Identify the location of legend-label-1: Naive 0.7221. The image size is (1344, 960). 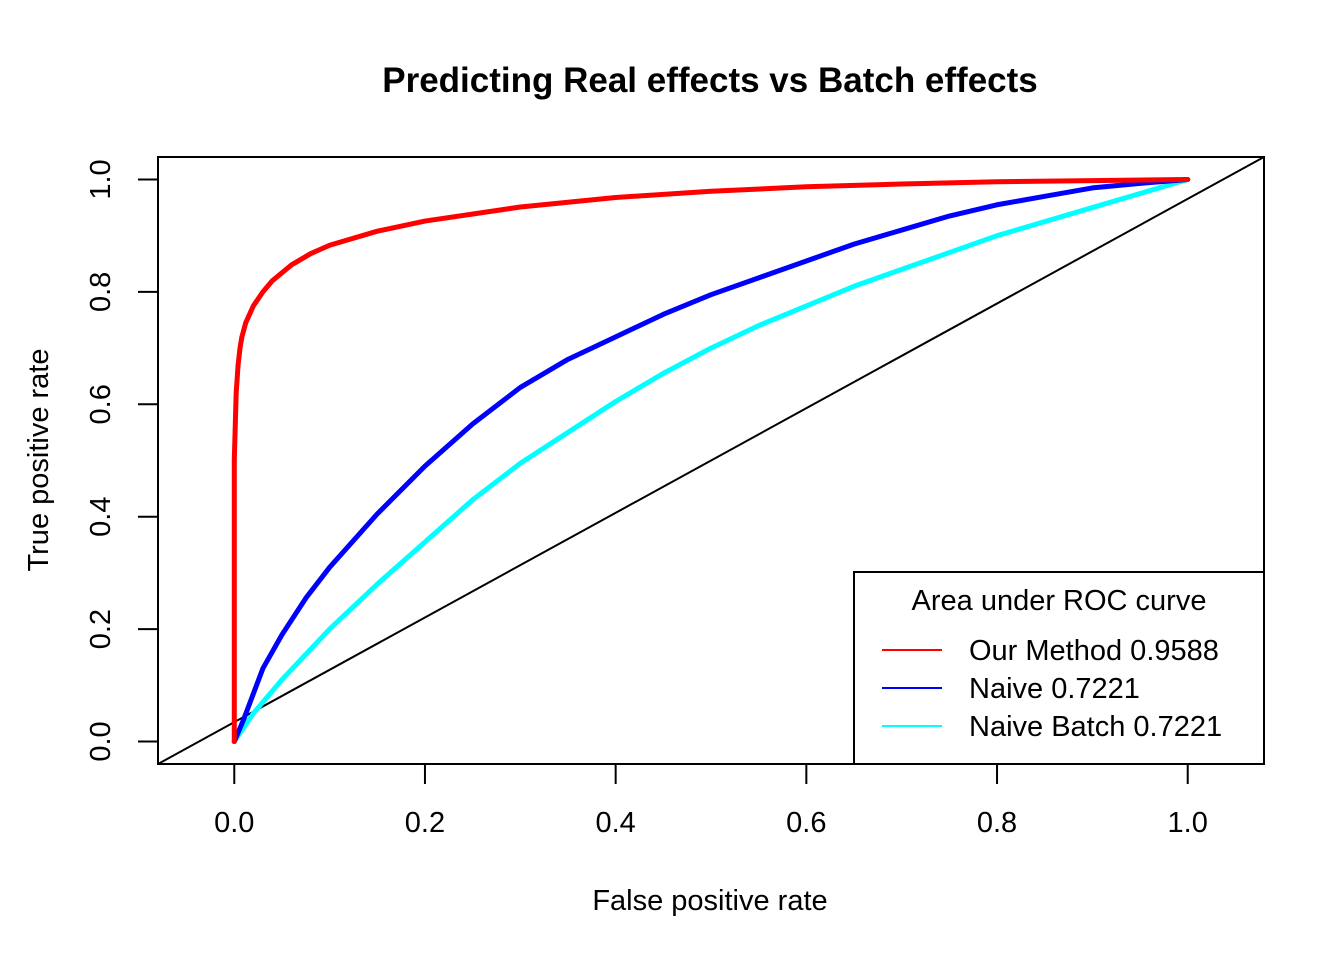
(1054, 689).